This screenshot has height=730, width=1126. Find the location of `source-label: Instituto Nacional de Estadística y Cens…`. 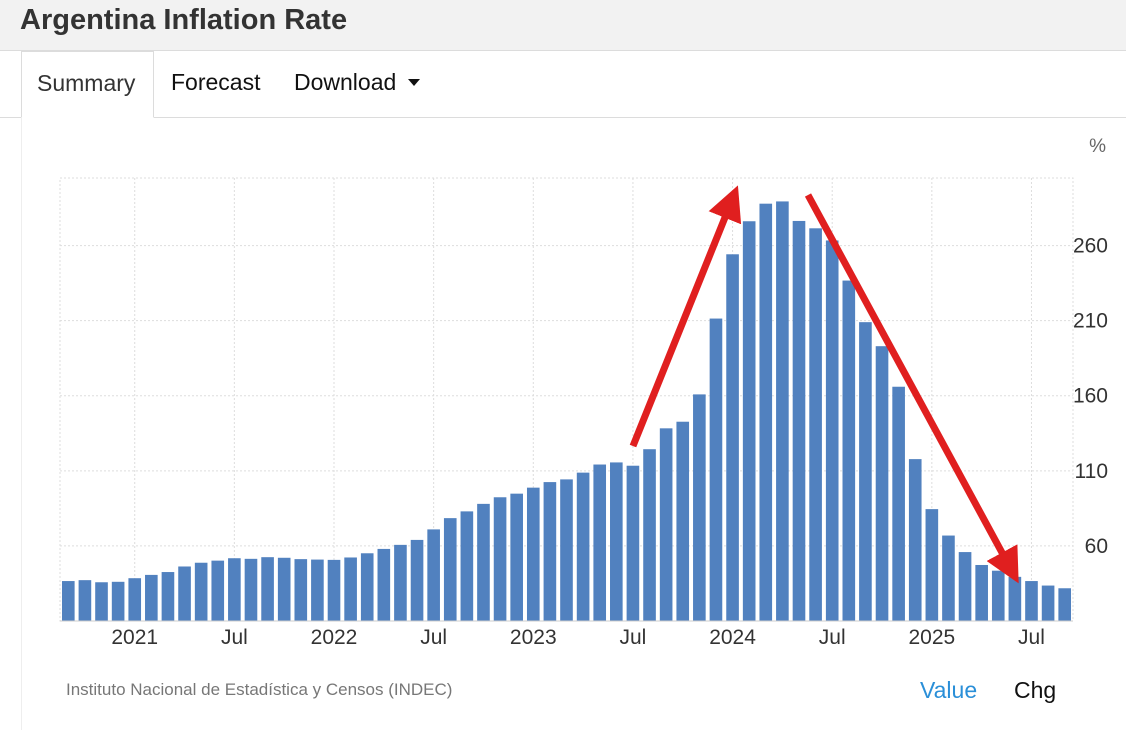

source-label: Instituto Nacional de Estadística y Cens… is located at coordinates (259, 689).